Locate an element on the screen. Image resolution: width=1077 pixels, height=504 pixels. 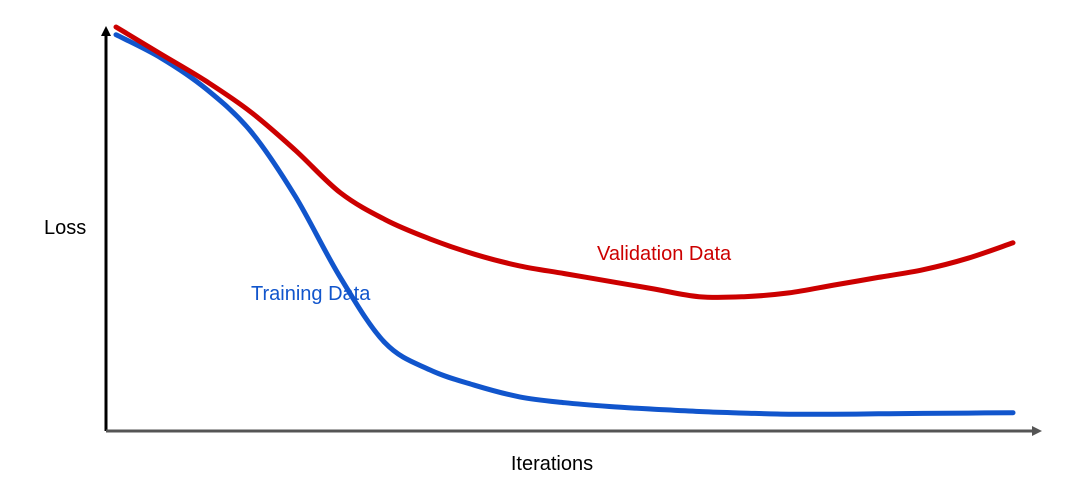
y-axis-label: Loss is located at coordinates (65, 228).